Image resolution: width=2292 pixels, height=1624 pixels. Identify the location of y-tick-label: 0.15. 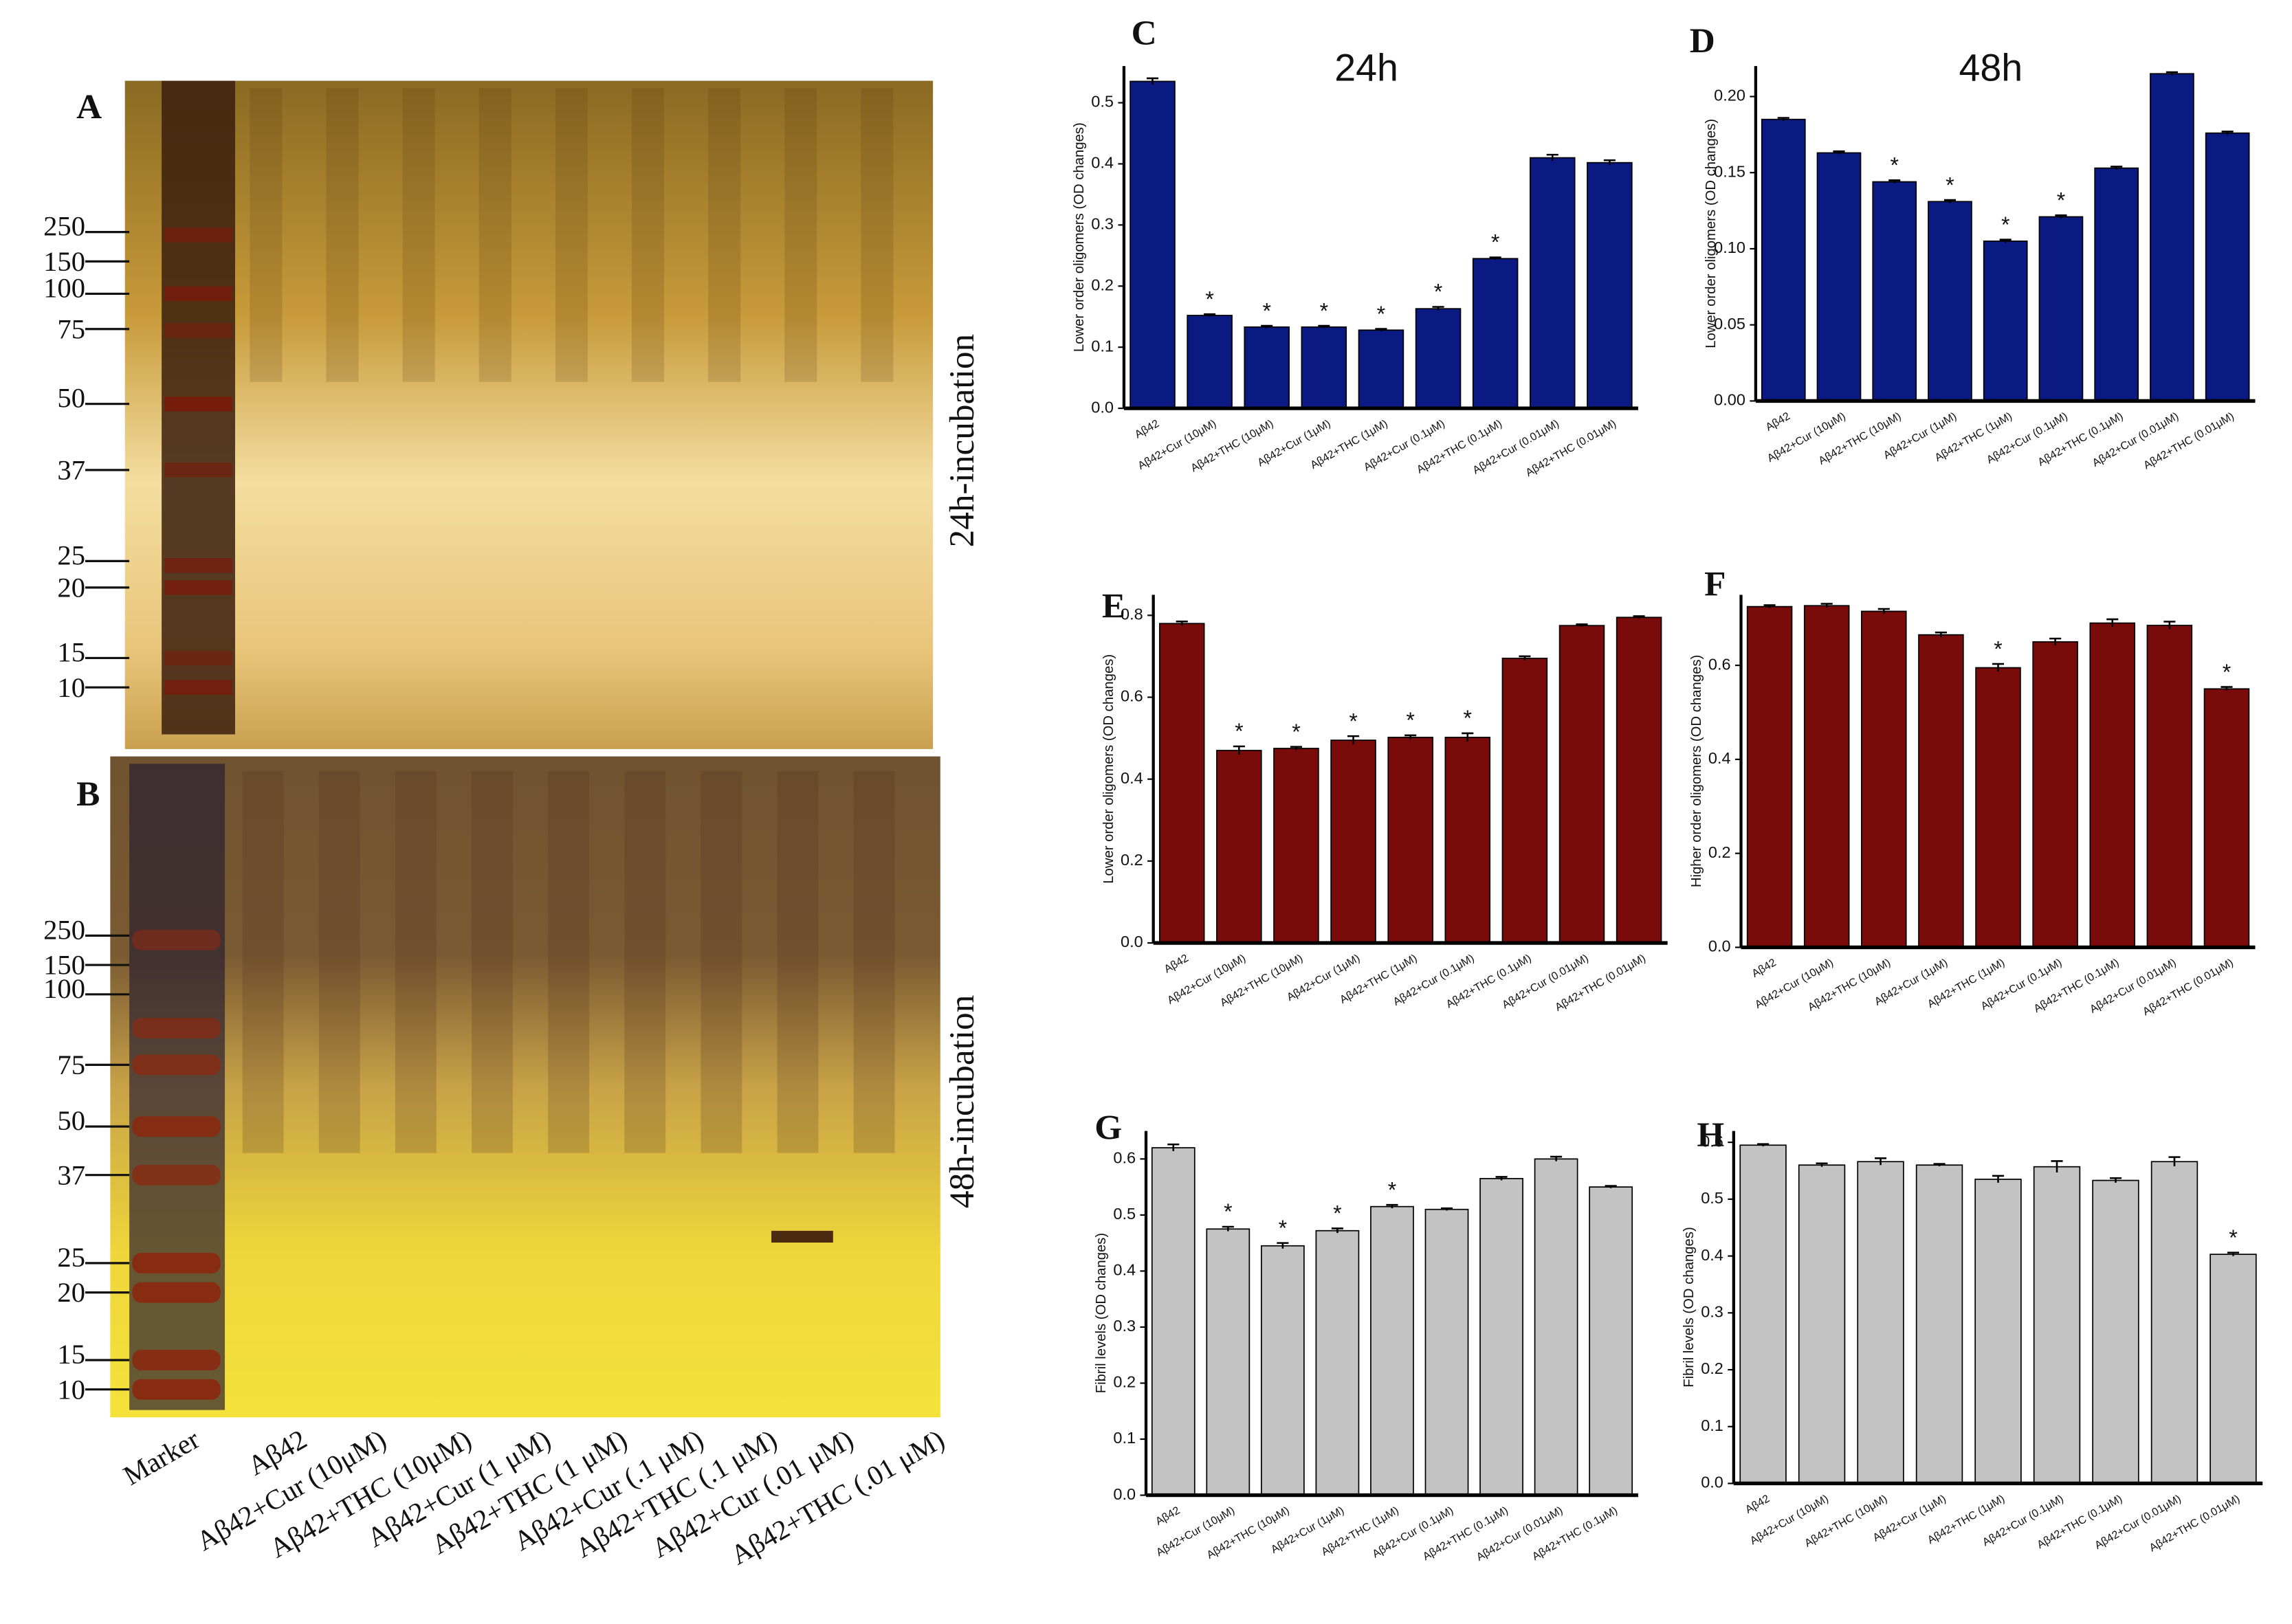
(1729, 171).